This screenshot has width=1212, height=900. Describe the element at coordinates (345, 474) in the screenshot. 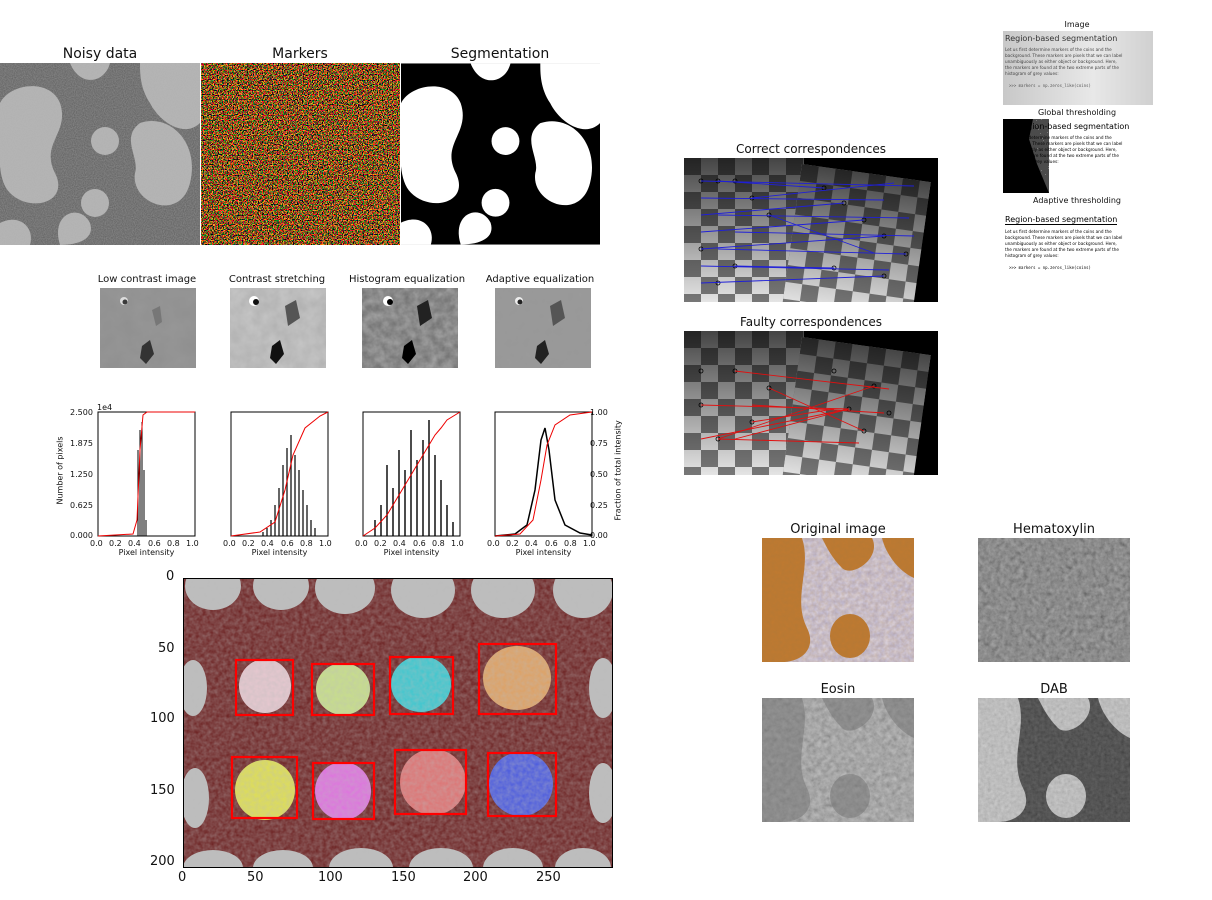

I see `histogram-axes` at that location.